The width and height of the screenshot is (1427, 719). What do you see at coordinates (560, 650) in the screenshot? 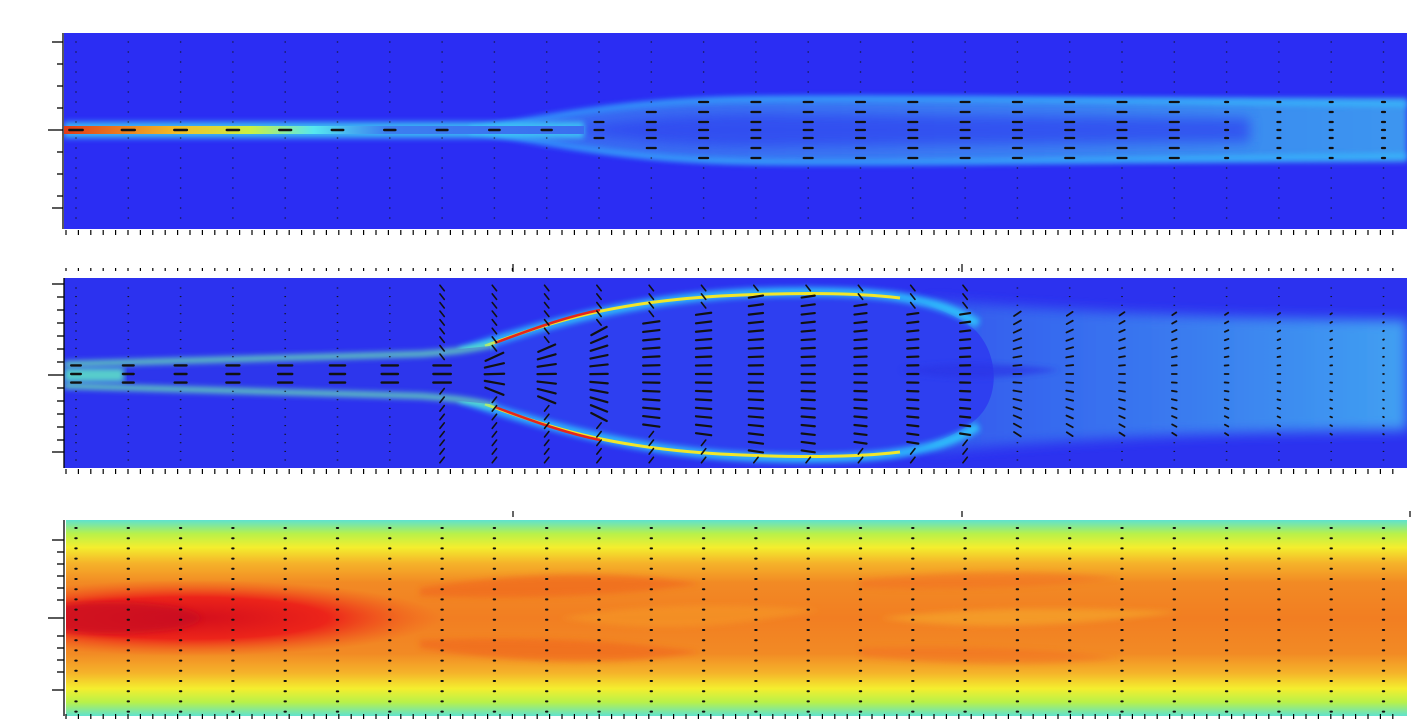
I see `bottom-contour-lower` at bounding box center [560, 650].